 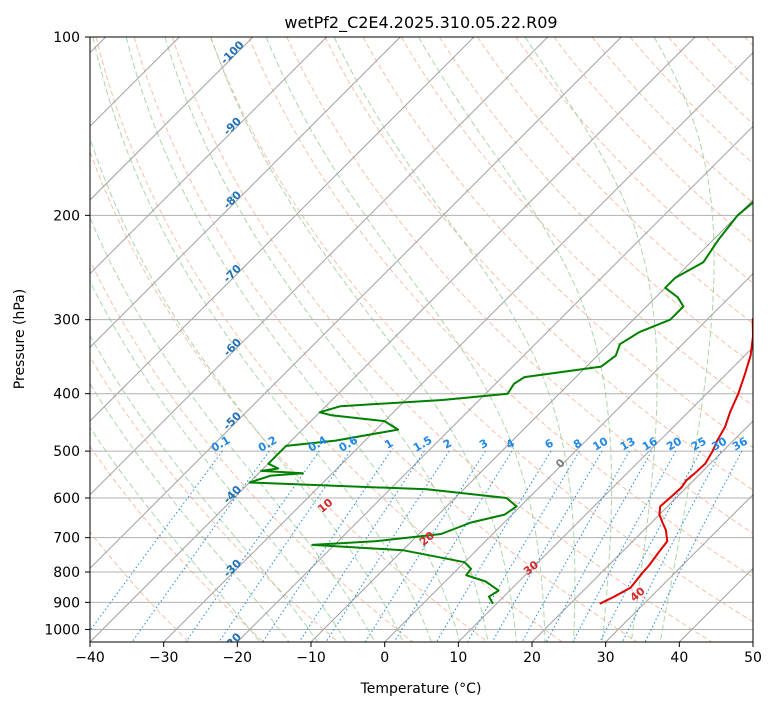 What do you see at coordinates (325, 506) in the screenshot?
I see `dry-adiabat-label: 10` at bounding box center [325, 506].